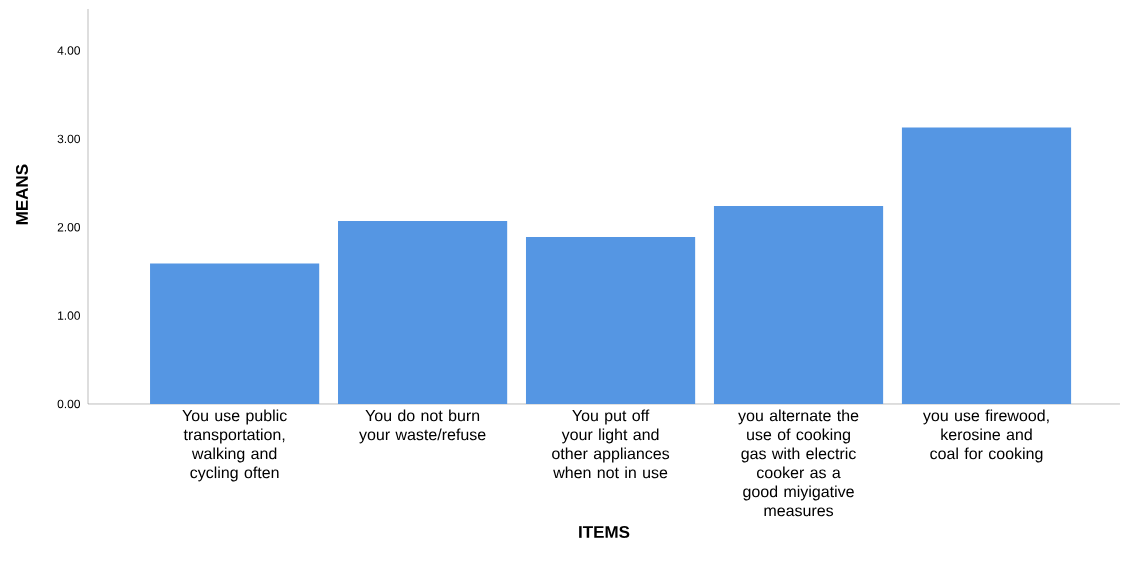  What do you see at coordinates (798, 463) in the screenshot?
I see `x-tick-label: you alternate the use of cooking gas with electric cooker as a good miyigative measures` at bounding box center [798, 463].